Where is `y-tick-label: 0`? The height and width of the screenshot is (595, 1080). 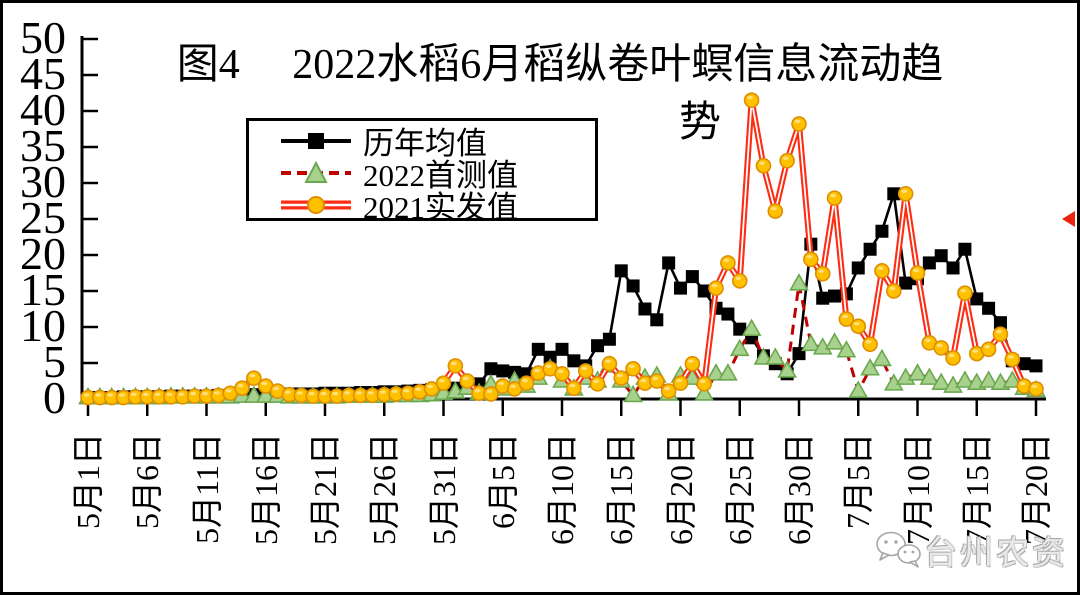 y-tick-label: 0 is located at coordinates (54, 397).